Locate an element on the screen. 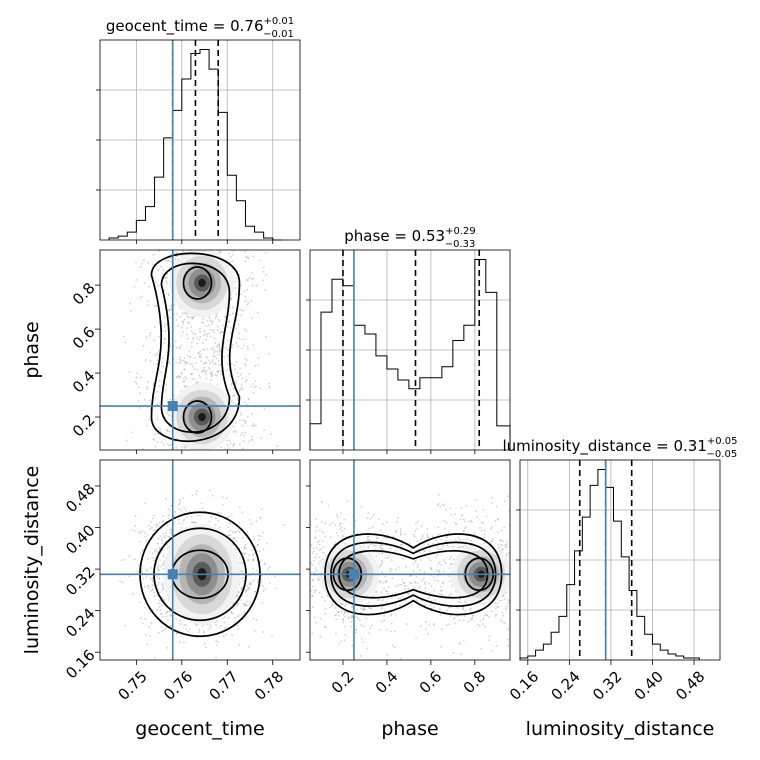  density-level is located at coordinates (202, 417).